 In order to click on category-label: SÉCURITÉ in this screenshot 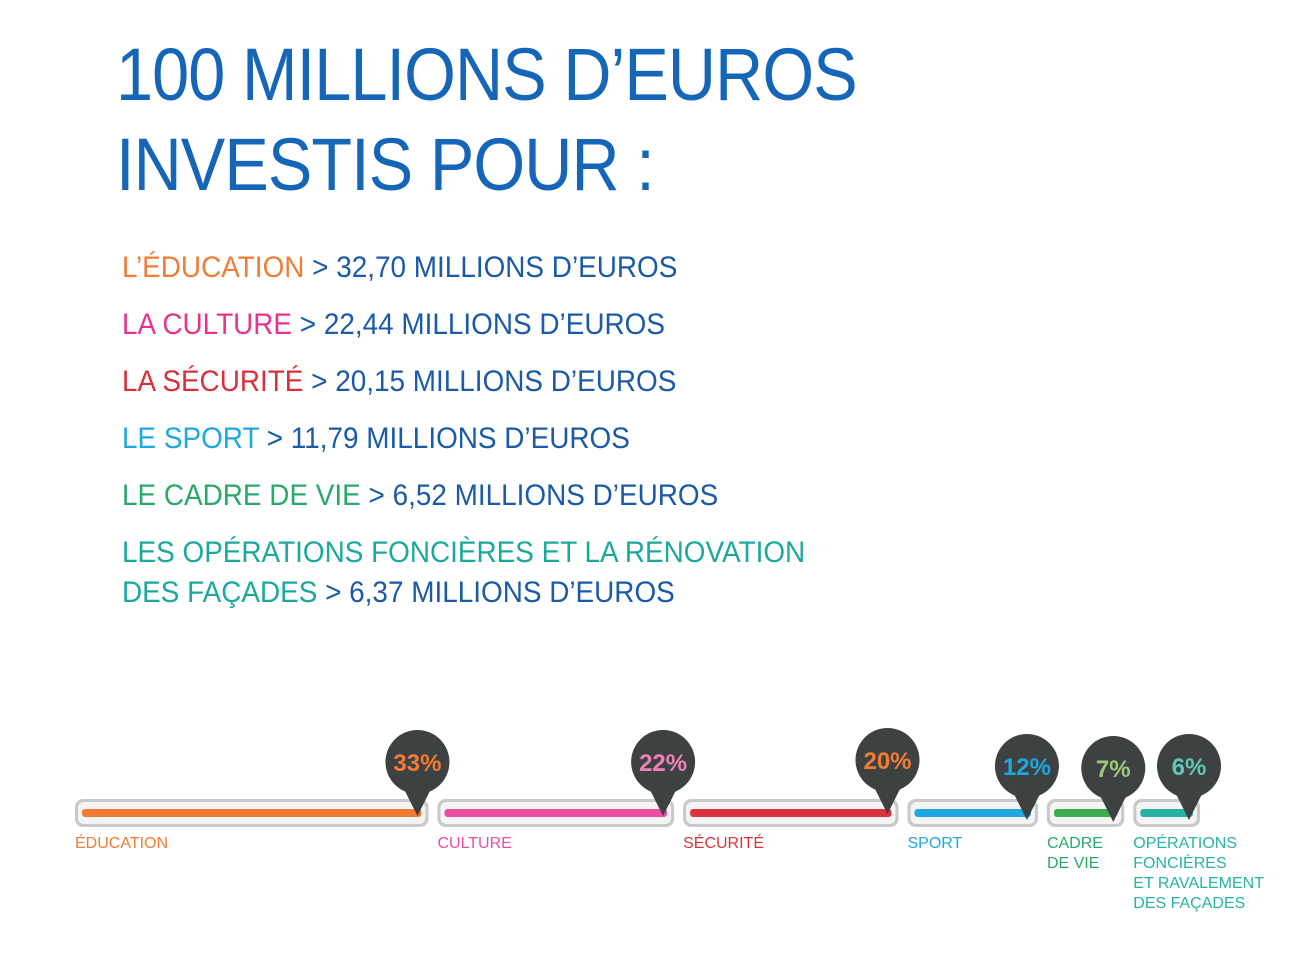, I will do `click(723, 843)`.